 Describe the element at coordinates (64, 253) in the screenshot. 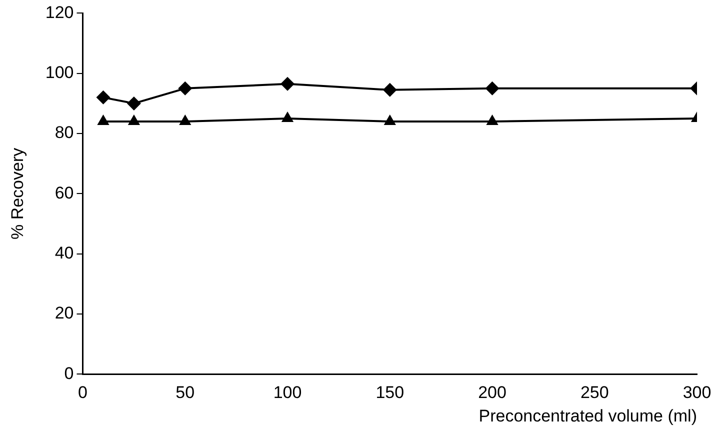

I see `y-tick-label: 40` at that location.